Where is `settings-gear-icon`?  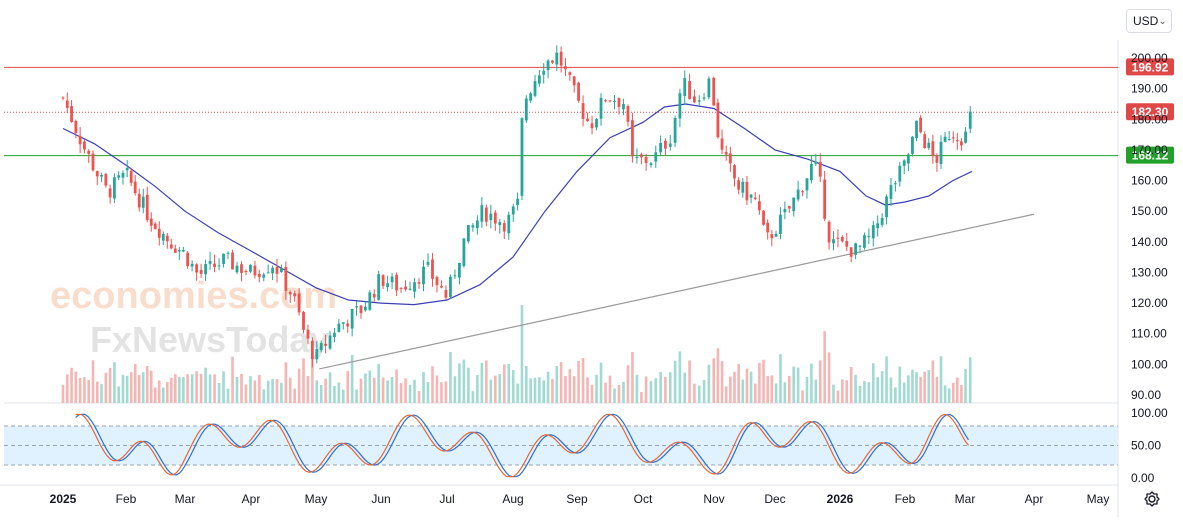 settings-gear-icon is located at coordinates (1152, 499).